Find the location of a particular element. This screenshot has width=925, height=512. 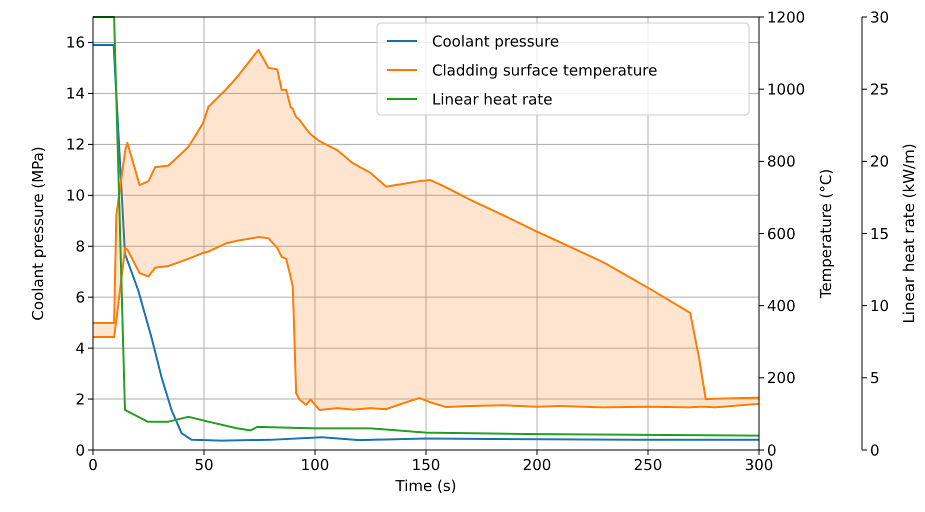

y2-tick-label: 200 is located at coordinates (781, 378).